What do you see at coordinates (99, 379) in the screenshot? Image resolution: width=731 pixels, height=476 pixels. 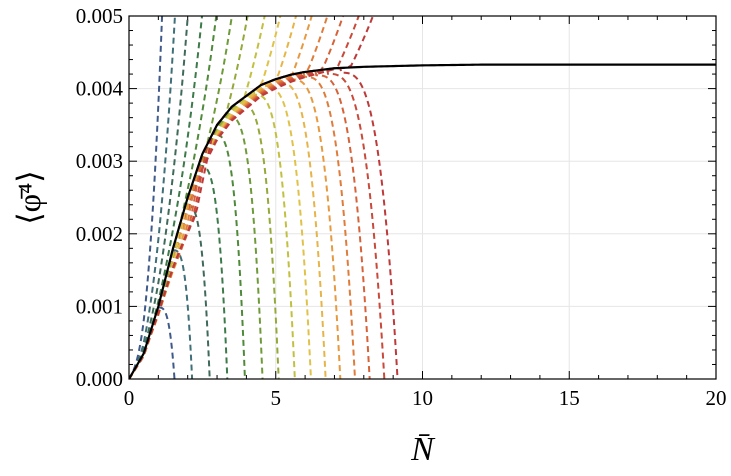 I see `y-tick-label: 0.000` at bounding box center [99, 379].